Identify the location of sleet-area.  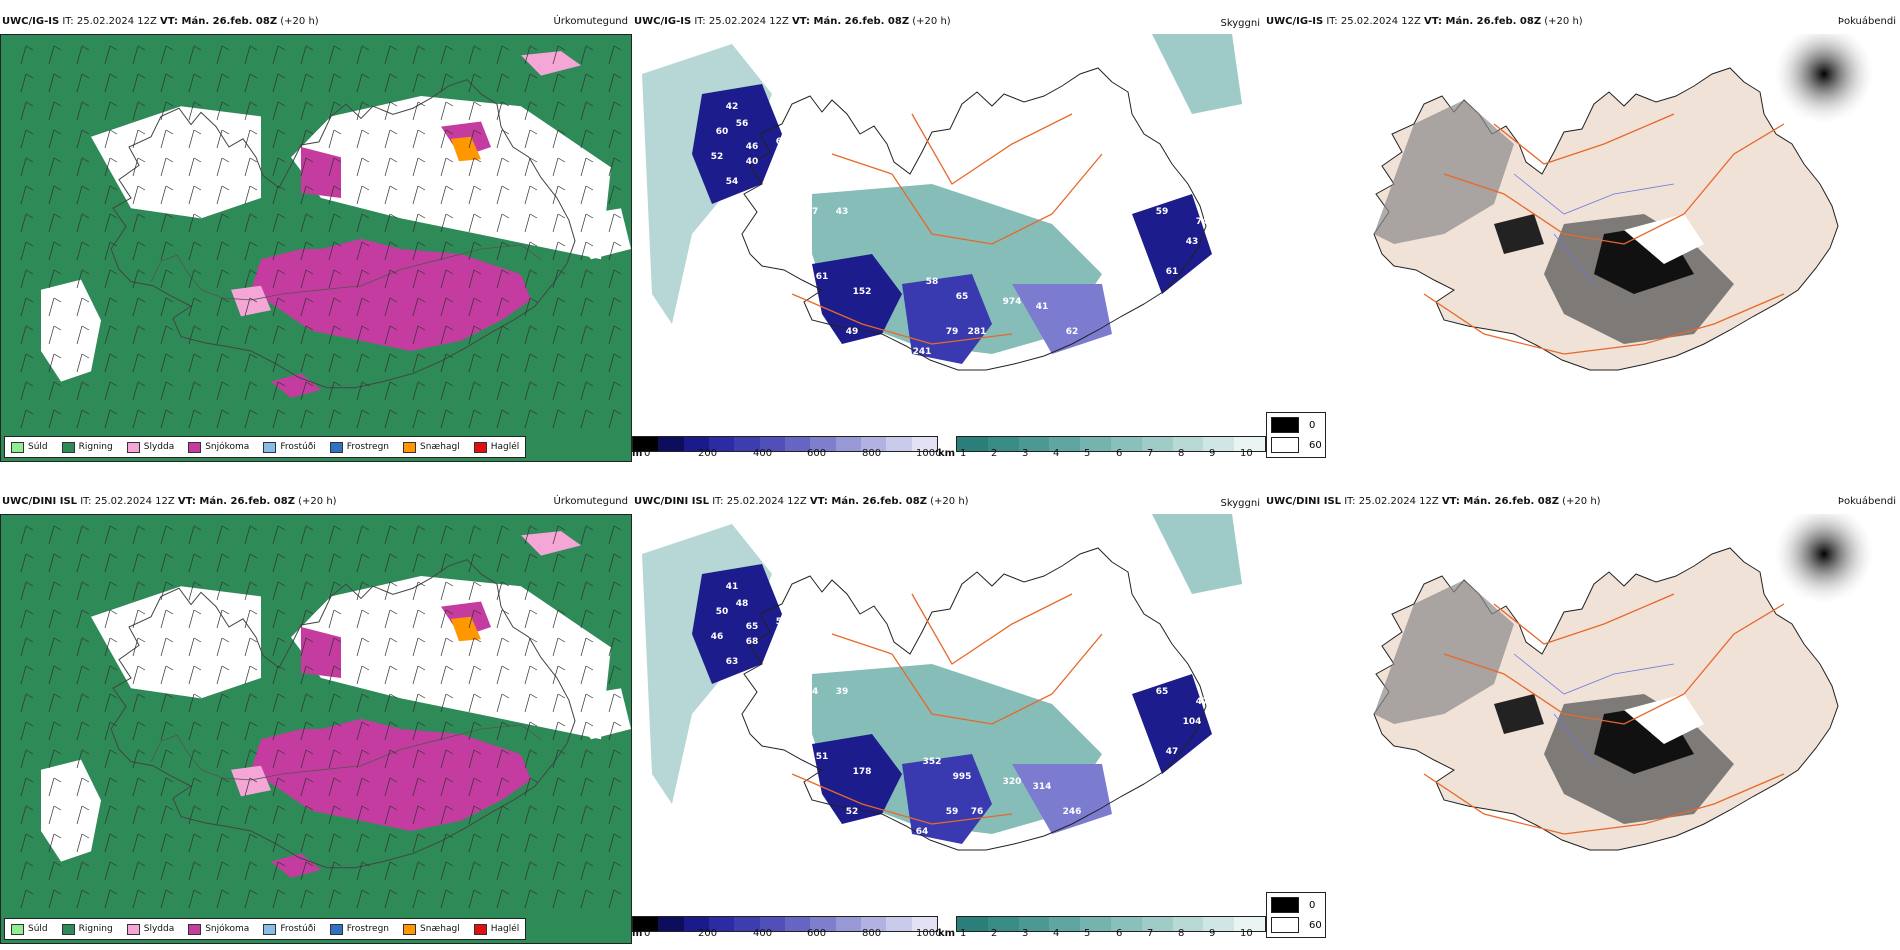
(251, 781).